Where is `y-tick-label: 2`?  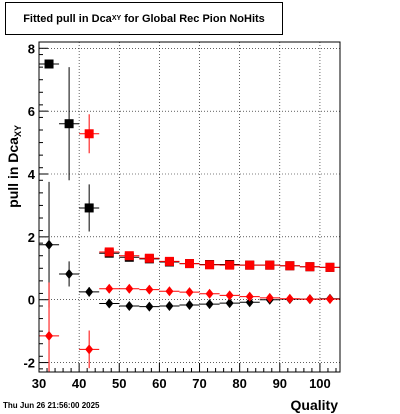
y-tick-label: 2 is located at coordinates (31, 237).